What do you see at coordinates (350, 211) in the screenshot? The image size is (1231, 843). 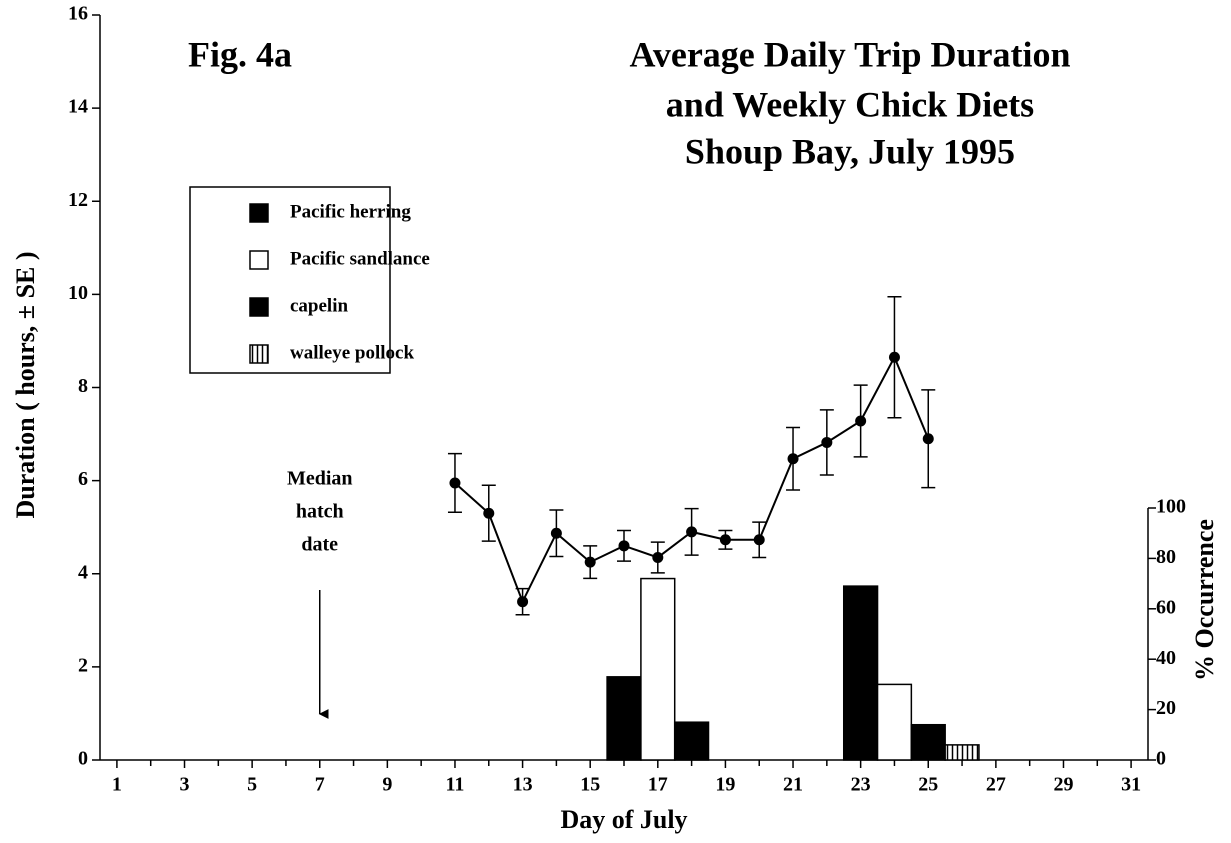 I see `legend-label: Pacific herring` at bounding box center [350, 211].